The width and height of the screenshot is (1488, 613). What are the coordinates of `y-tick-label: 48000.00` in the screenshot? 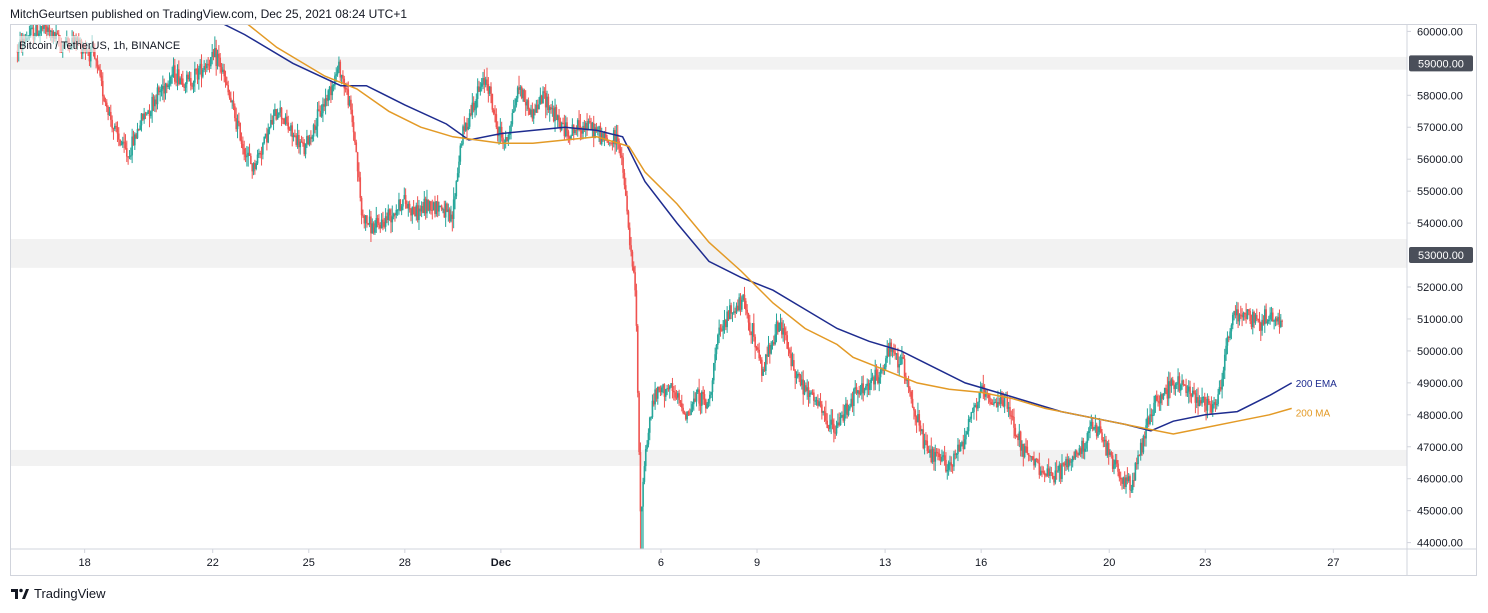 It's located at (1440, 416).